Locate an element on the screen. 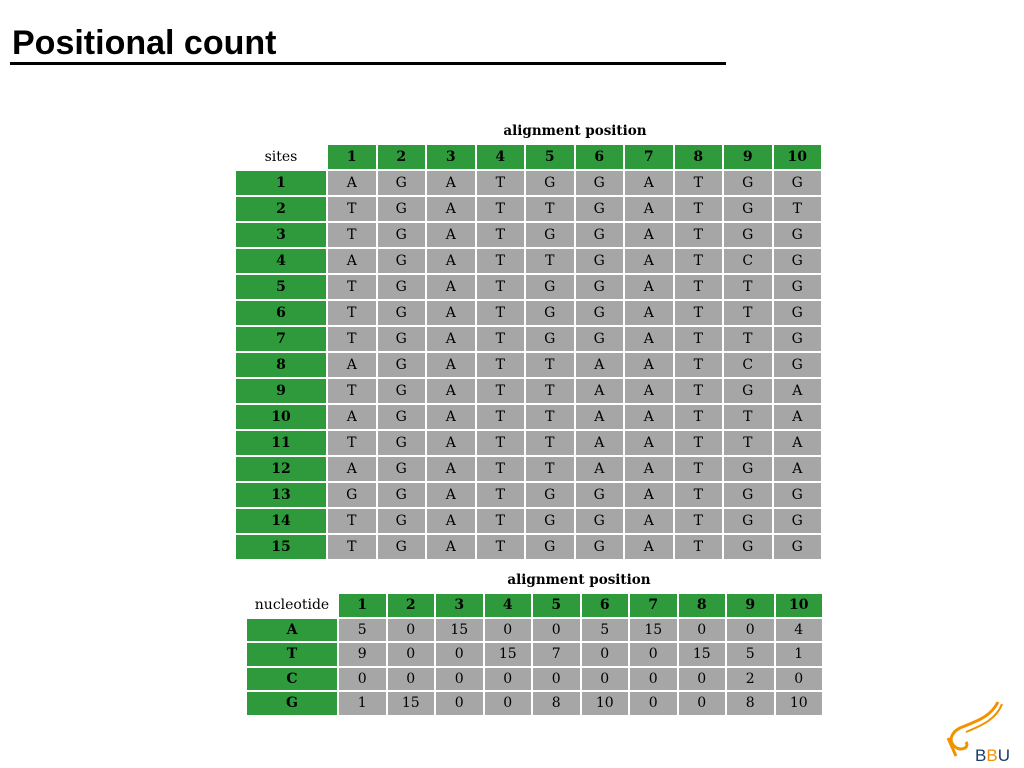 This screenshot has height=768, width=1024. nucleotide-label: C is located at coordinates (292, 678).